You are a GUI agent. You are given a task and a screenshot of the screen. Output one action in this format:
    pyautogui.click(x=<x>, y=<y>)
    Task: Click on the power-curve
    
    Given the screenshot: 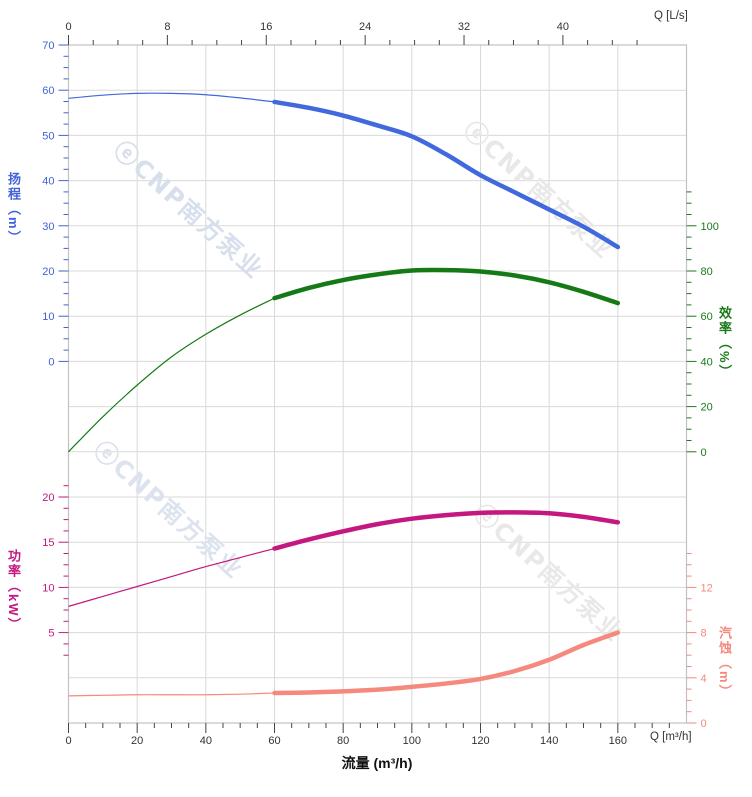 What is the action you would take?
    pyautogui.click(x=446, y=530)
    